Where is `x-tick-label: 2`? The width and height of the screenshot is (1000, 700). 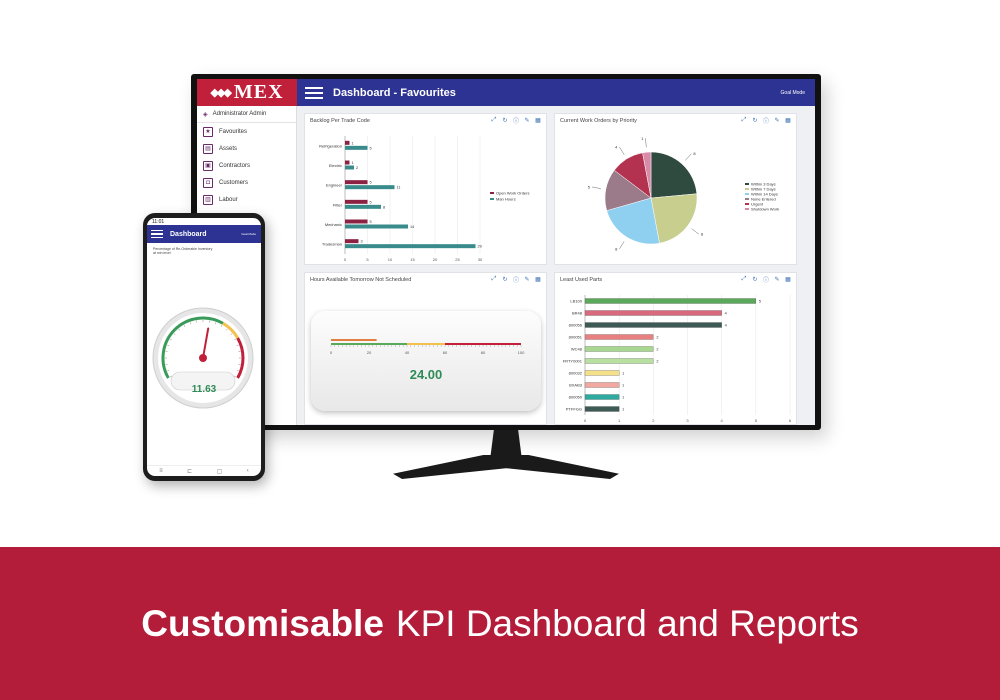 x-tick-label: 2 is located at coordinates (653, 420).